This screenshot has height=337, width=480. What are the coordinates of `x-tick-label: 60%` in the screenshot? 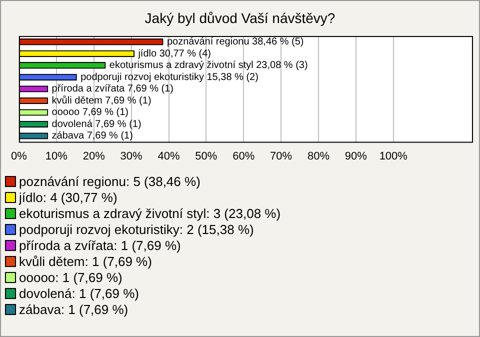 It's located at (243, 156).